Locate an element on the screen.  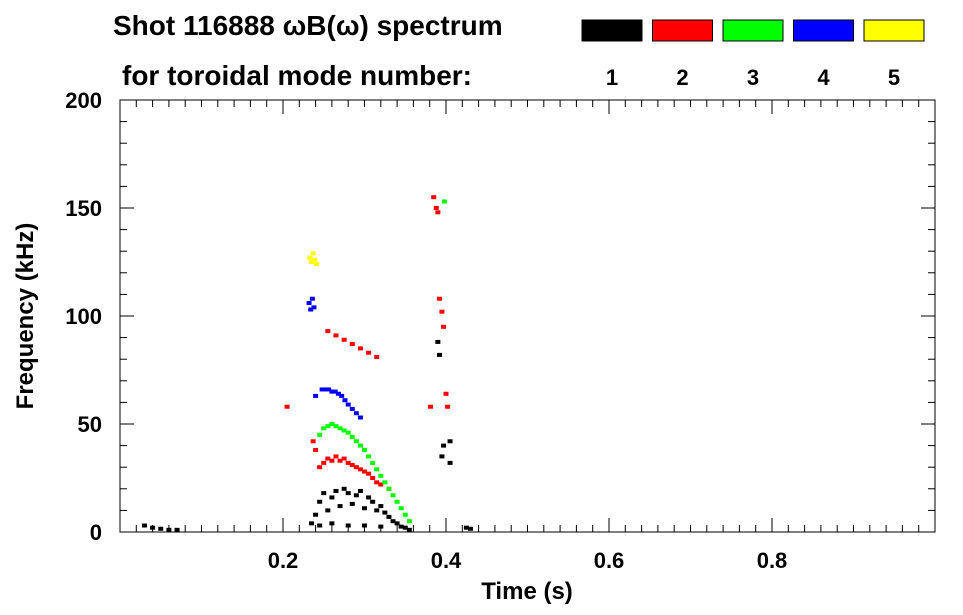
y-tick-label: 50 is located at coordinates (90, 424).